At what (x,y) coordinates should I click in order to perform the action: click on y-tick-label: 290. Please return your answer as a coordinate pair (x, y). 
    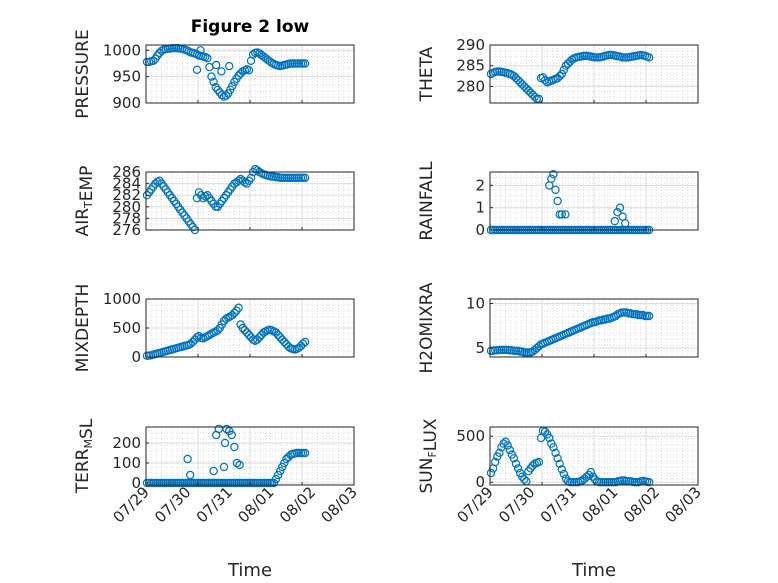
    Looking at the image, I should click on (470, 45).